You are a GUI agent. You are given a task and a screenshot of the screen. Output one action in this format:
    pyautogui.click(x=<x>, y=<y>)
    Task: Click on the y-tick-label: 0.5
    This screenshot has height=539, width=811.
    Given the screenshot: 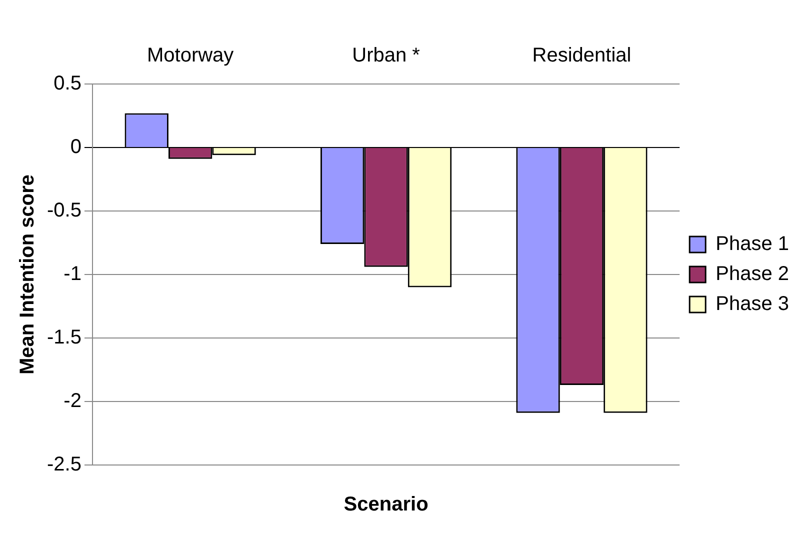 What is the action you would take?
    pyautogui.click(x=68, y=83)
    